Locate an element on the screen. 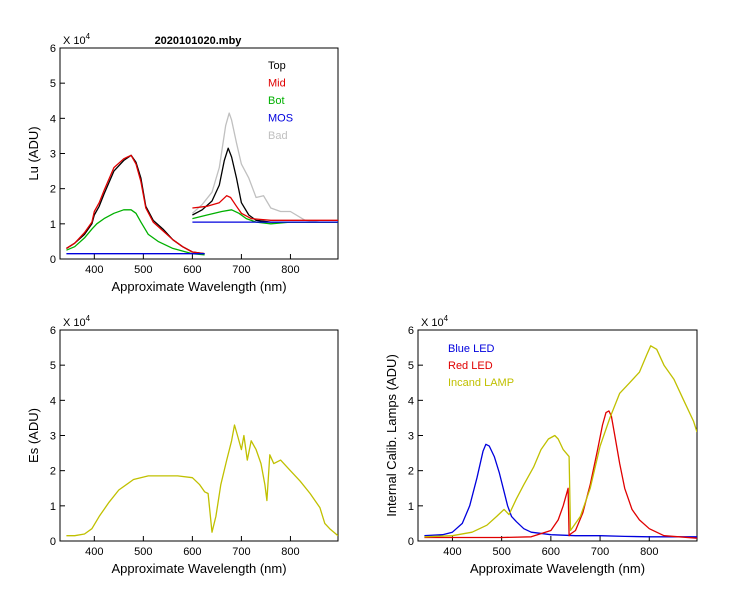  series-line-incand-lamp is located at coordinates (560, 441).